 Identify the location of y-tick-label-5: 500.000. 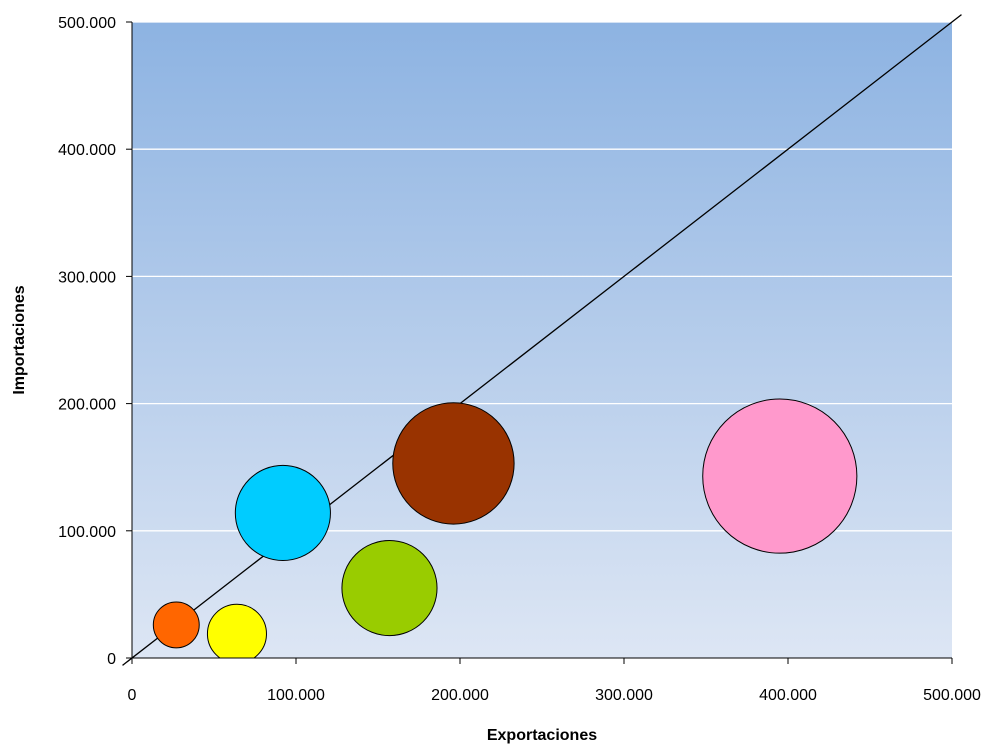
(87, 23).